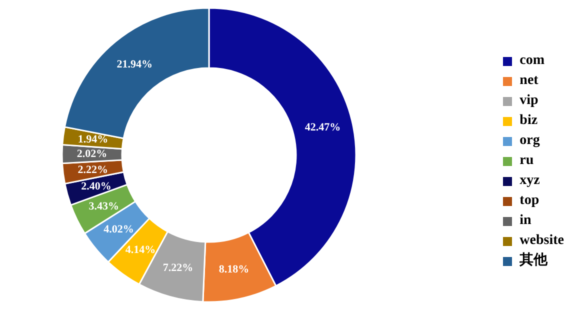  I want to click on data-label: 2.22%, so click(93, 170).